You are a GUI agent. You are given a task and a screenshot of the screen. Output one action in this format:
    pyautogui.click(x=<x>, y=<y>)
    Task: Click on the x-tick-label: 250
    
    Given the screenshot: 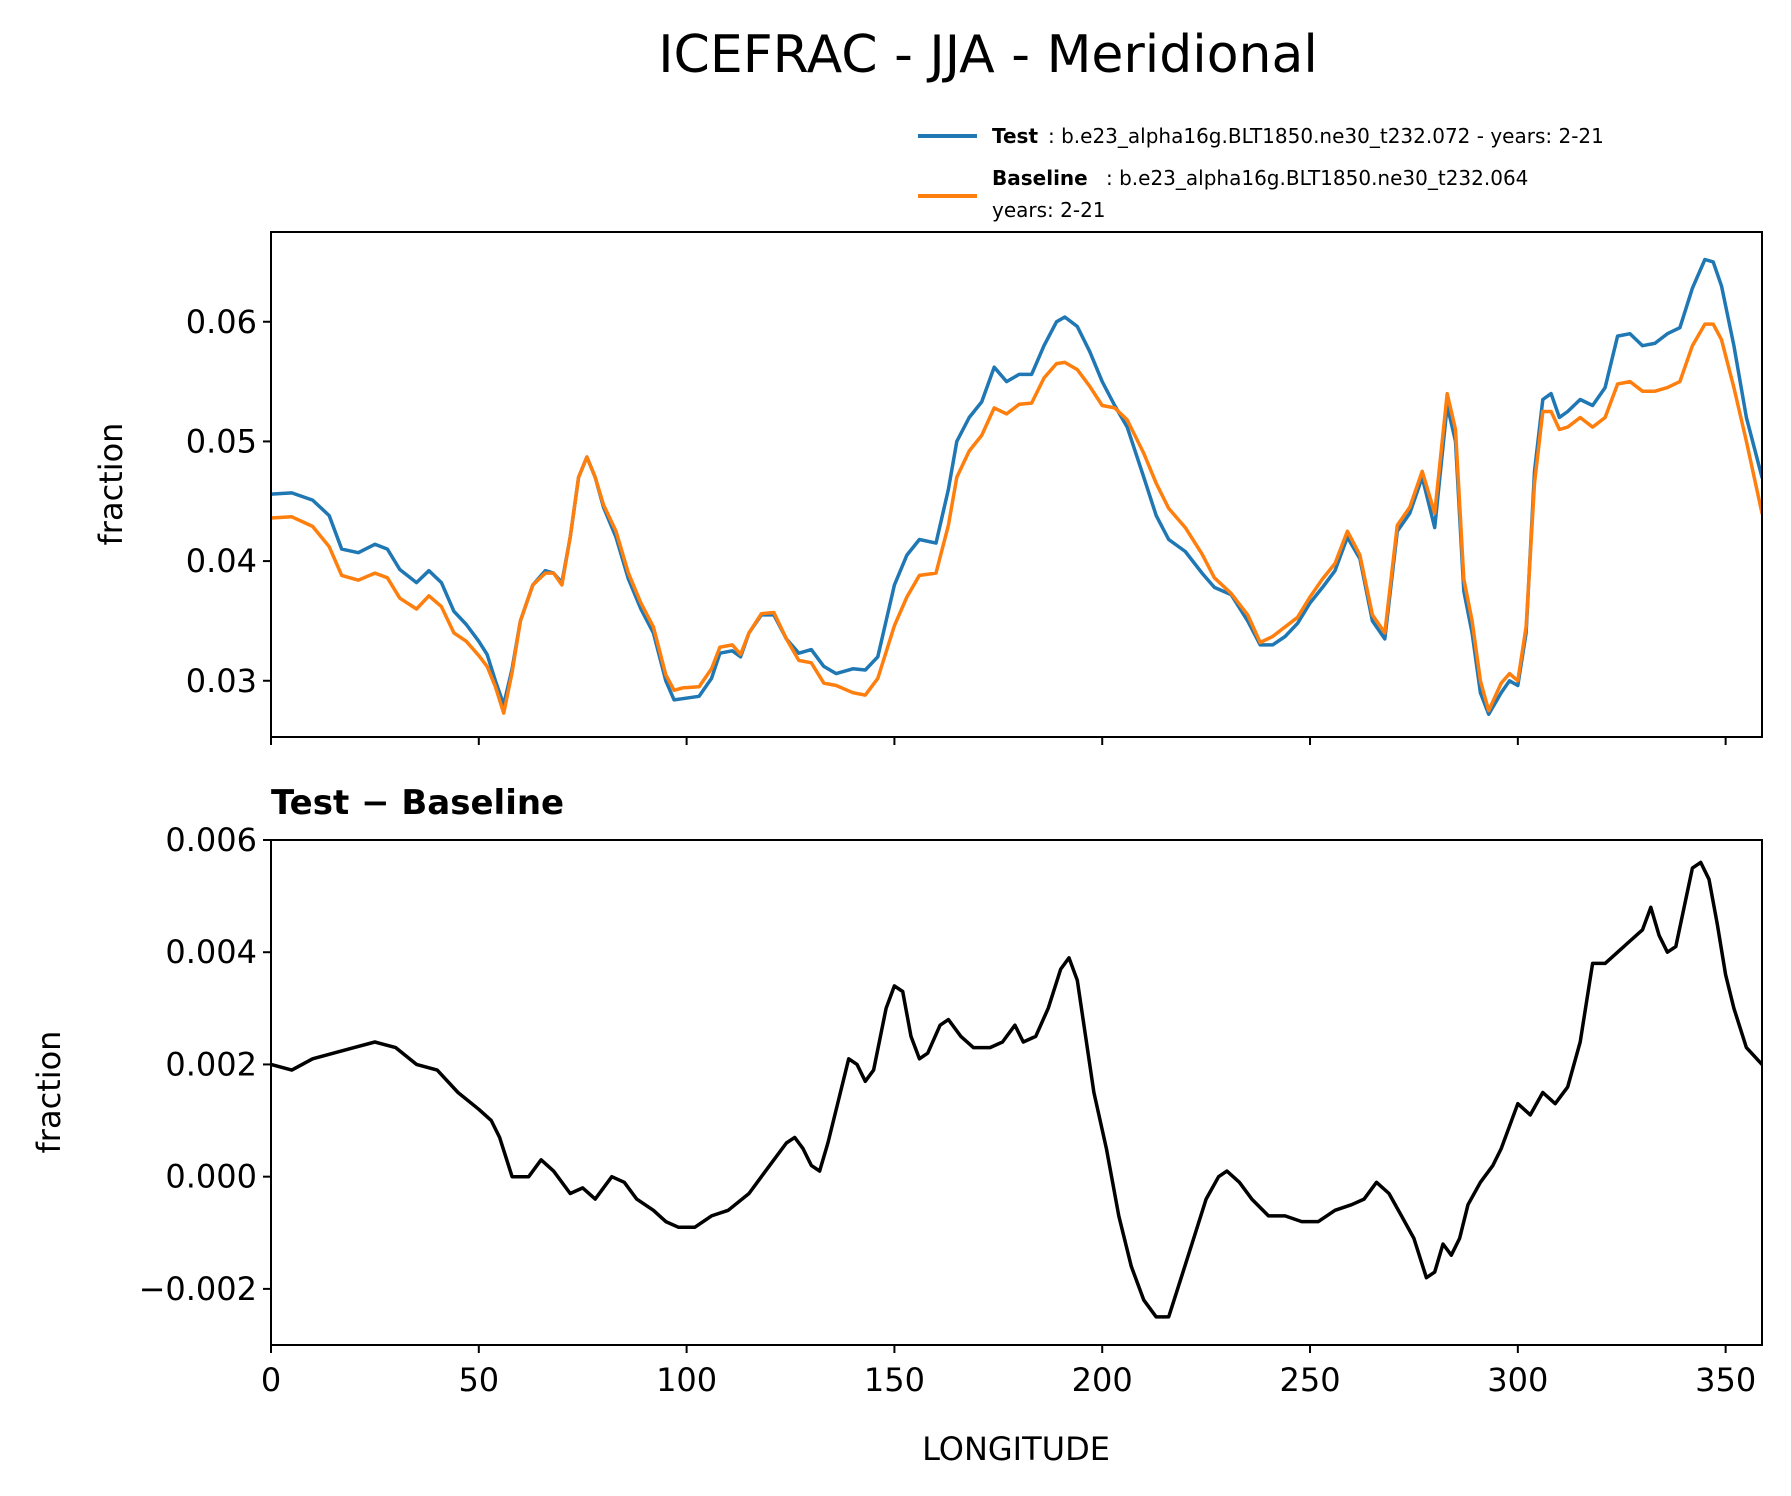 What is the action you would take?
    pyautogui.click(x=1309, y=1380)
    